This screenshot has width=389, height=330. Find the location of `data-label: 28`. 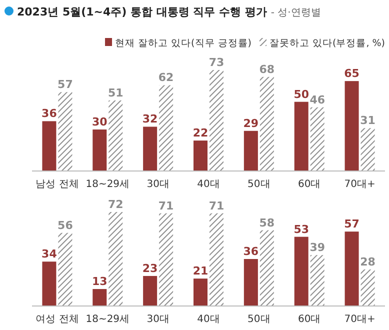

data-label: 28 is located at coordinates (368, 261).